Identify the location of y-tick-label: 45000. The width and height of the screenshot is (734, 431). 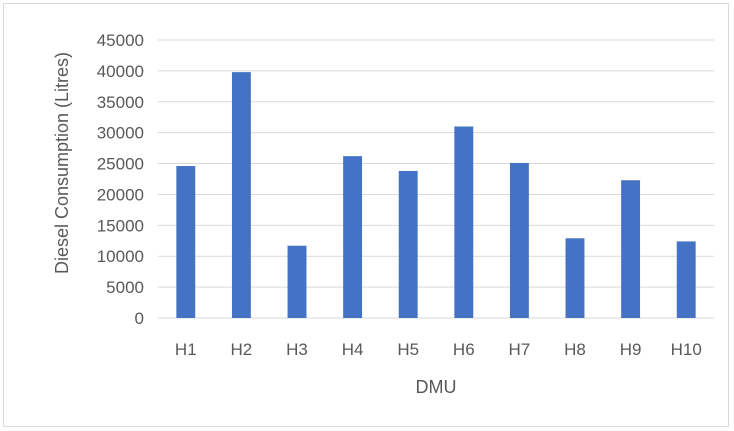
(120, 40).